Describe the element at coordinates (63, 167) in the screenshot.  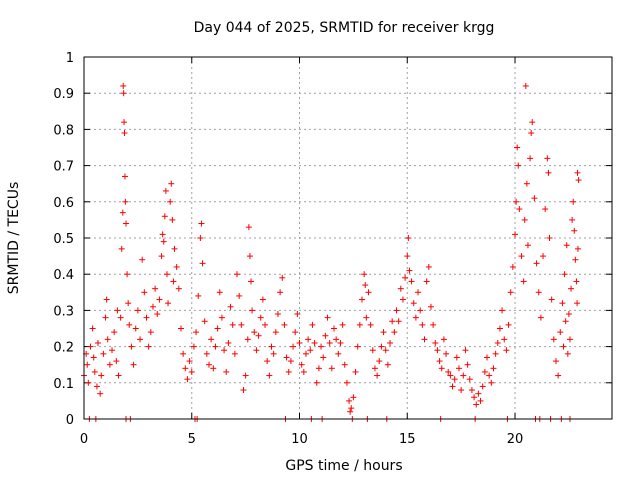
I see `y-tick-label: 0.7` at that location.